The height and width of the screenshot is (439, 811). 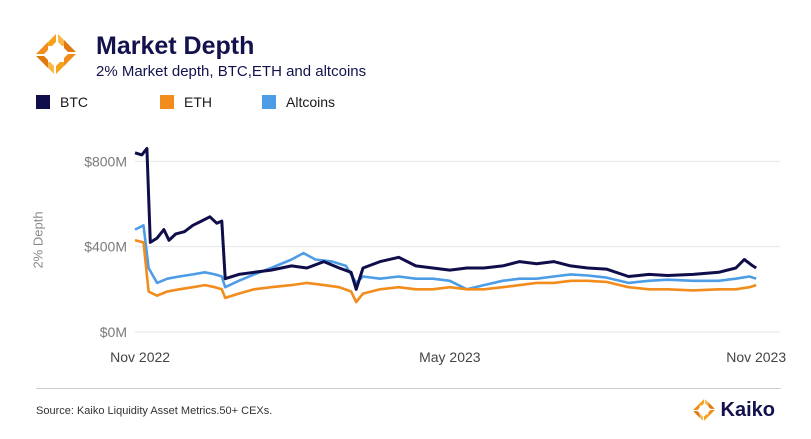 I want to click on chart-legend: BTC ETH Altcoins, so click(x=200, y=102).